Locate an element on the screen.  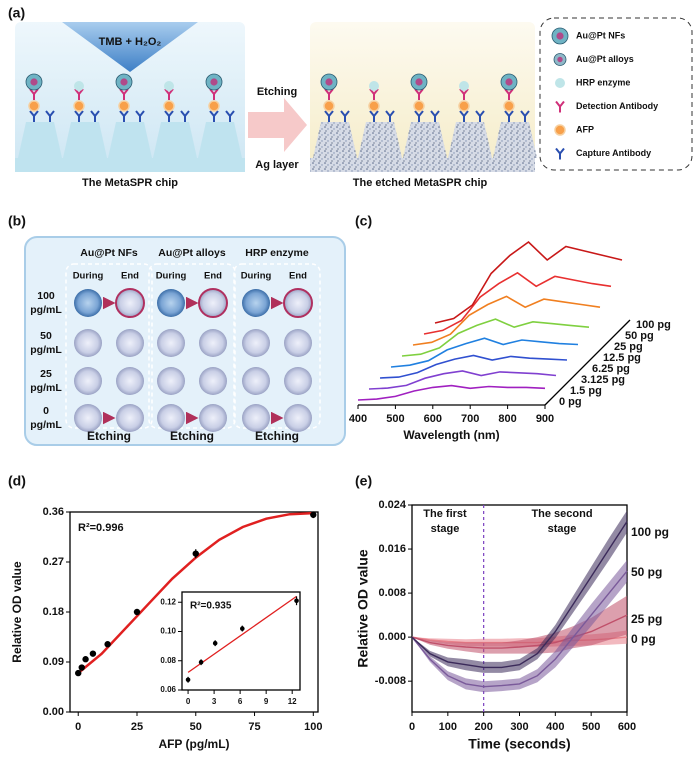
chip-caption: The MetaSPR chip is located at coordinates (130, 183).